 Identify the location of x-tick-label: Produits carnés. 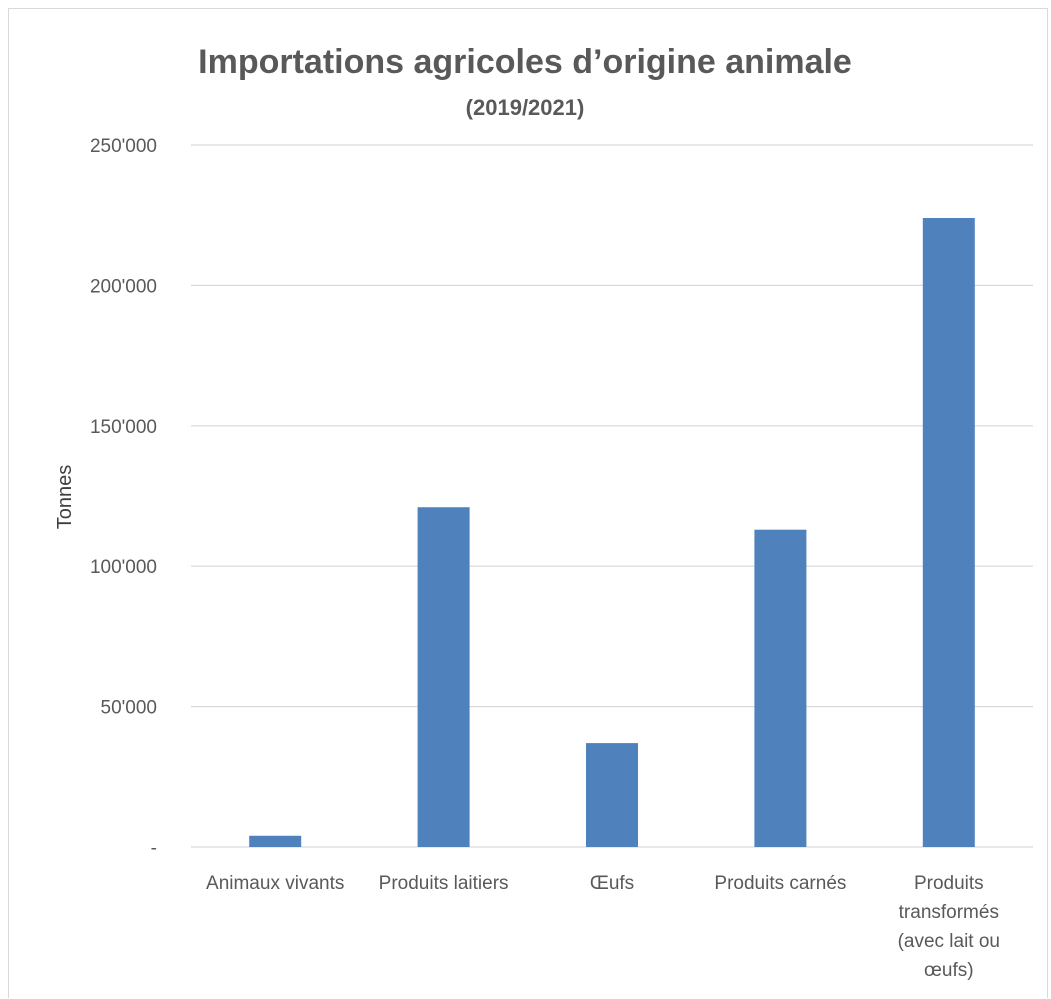
(780, 883).